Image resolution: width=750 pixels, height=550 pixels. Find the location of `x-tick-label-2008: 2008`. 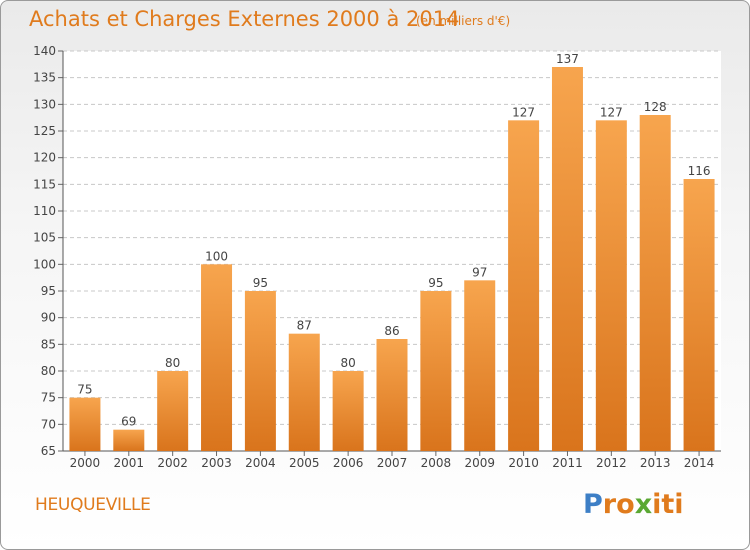

x-tick-label-2008: 2008 is located at coordinates (436, 463).